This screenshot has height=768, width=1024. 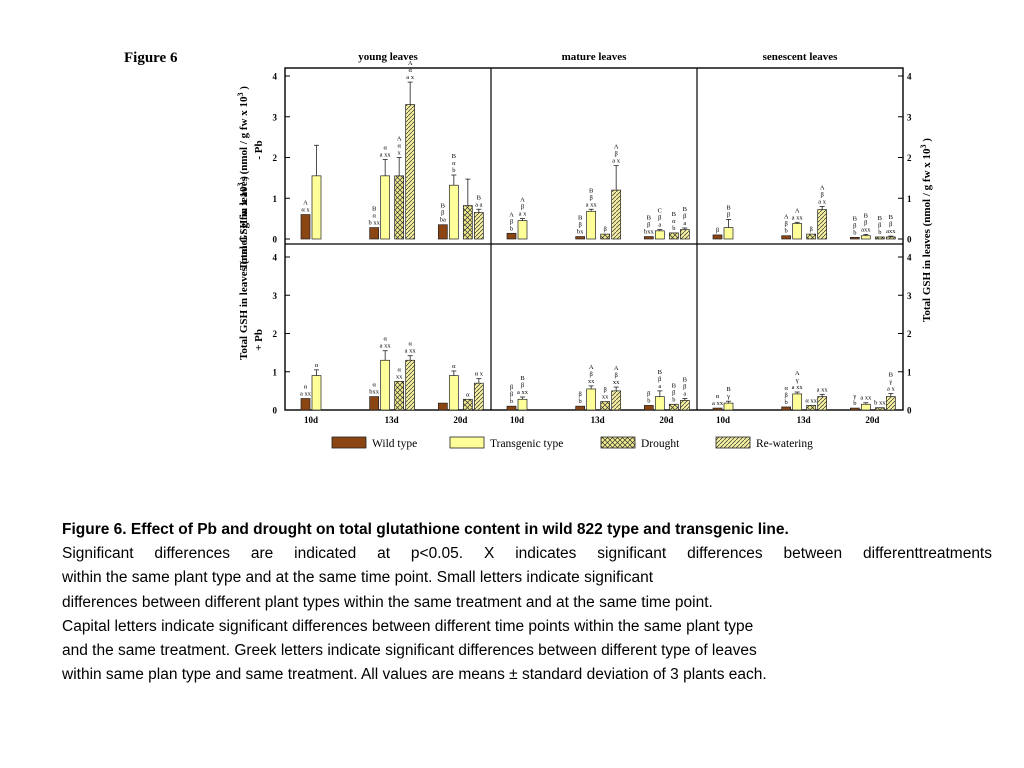 What do you see at coordinates (479, 374) in the screenshot?
I see `significance-label: α x` at bounding box center [479, 374].